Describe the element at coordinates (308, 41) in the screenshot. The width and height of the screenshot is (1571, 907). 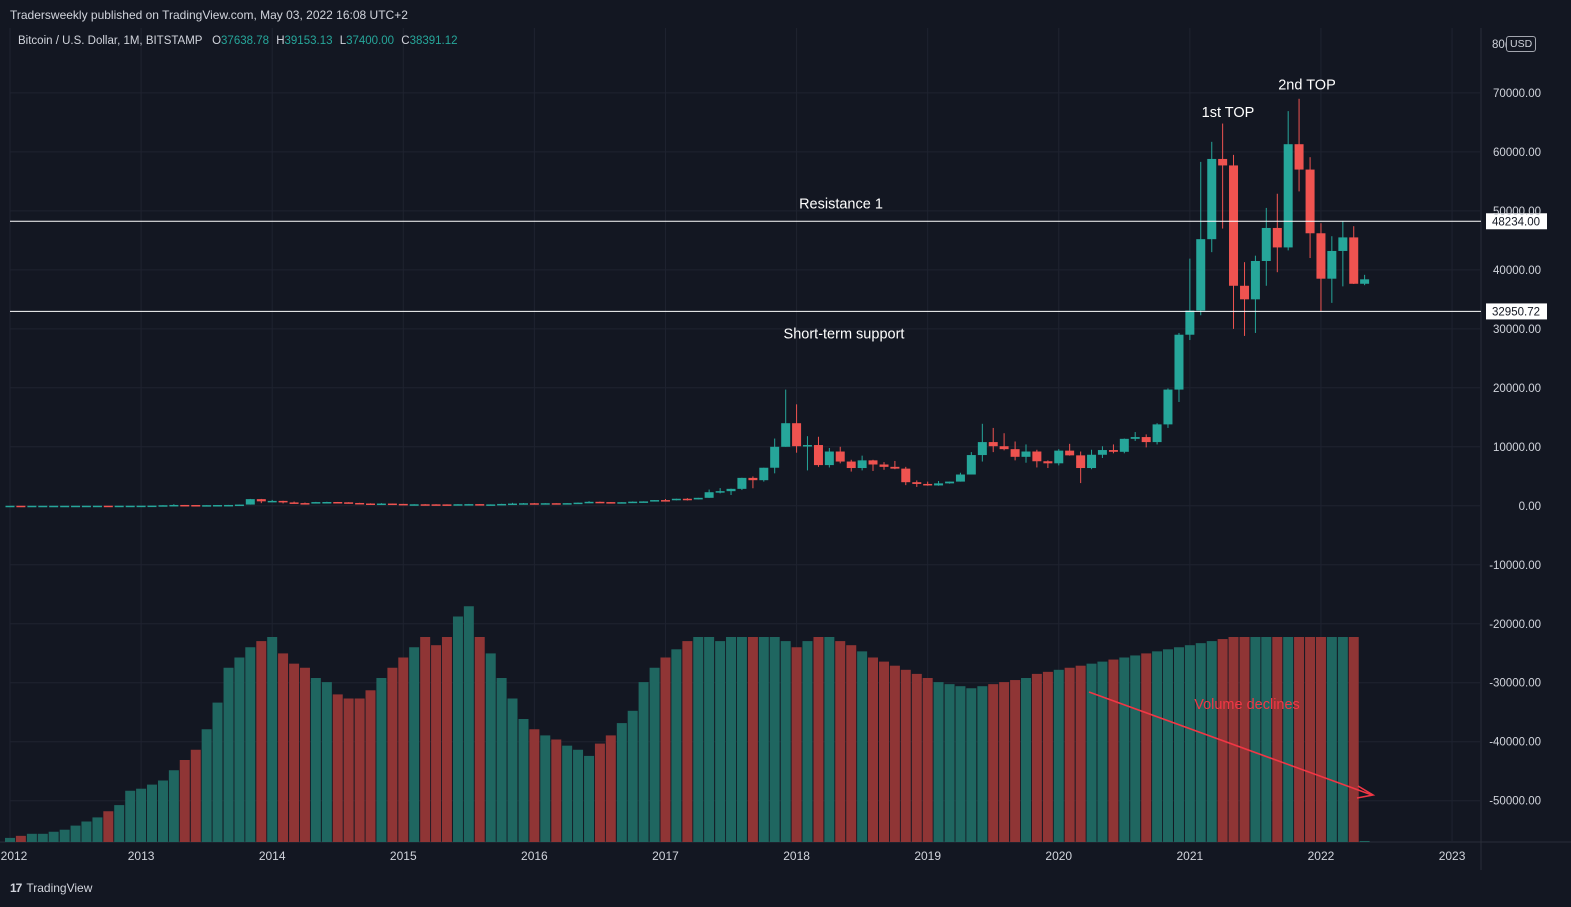
I see `high-value: 39153.13` at that location.